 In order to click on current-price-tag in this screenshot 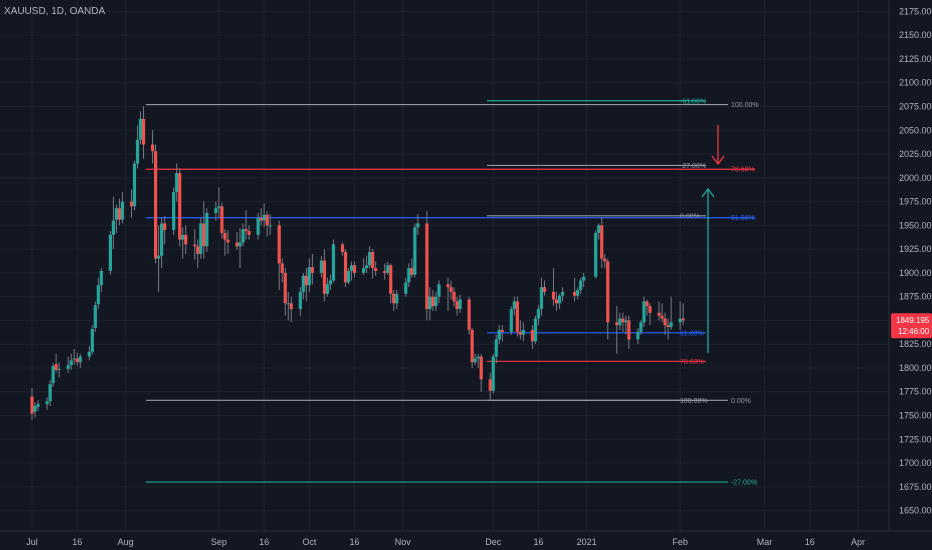, I will do `click(911, 326)`.